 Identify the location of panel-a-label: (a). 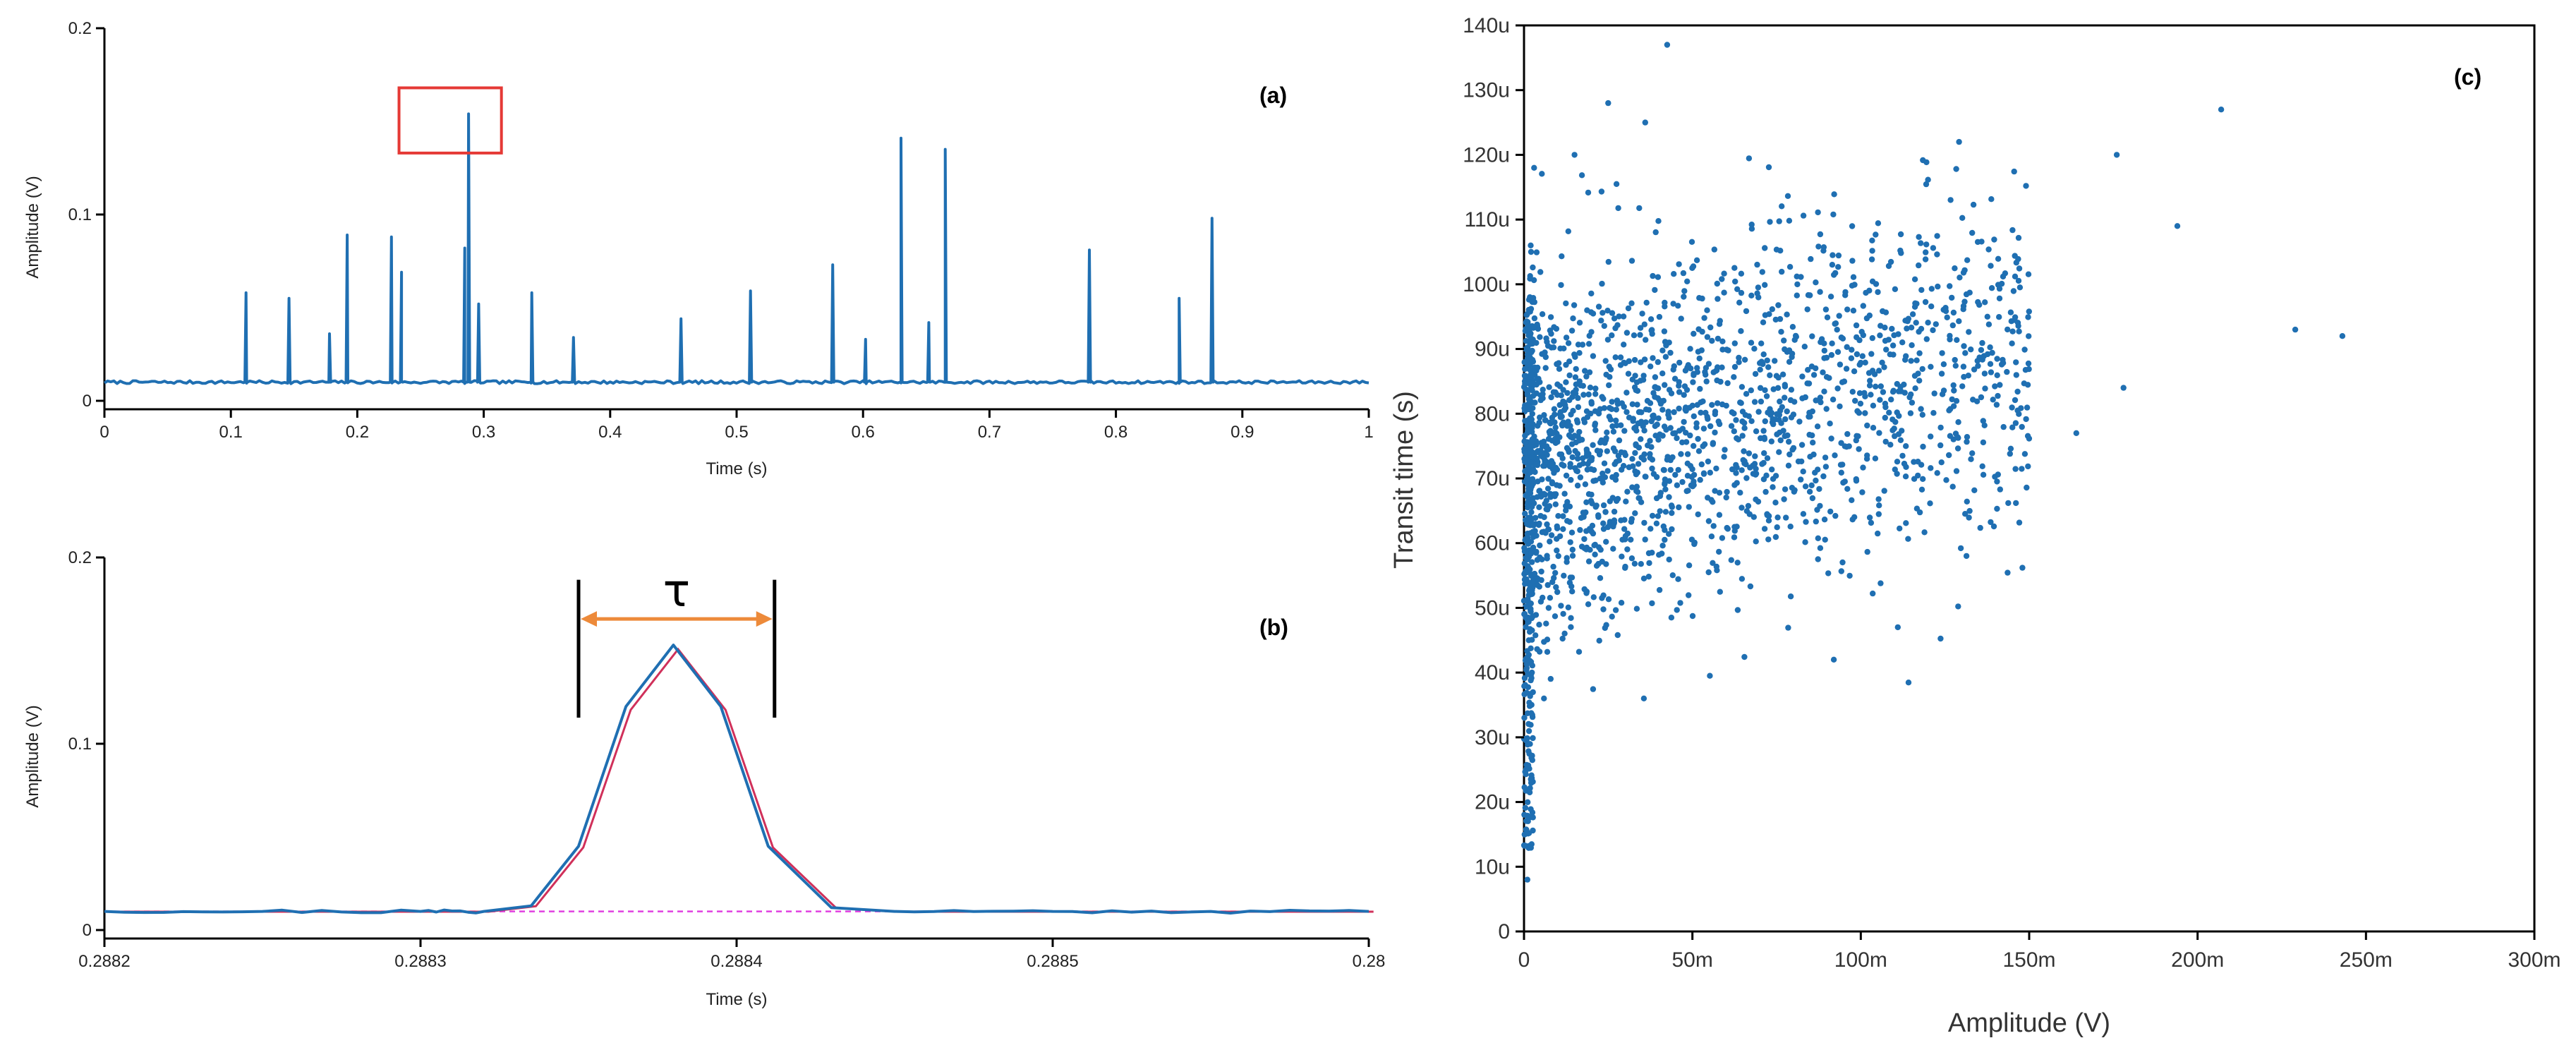
(1273, 95).